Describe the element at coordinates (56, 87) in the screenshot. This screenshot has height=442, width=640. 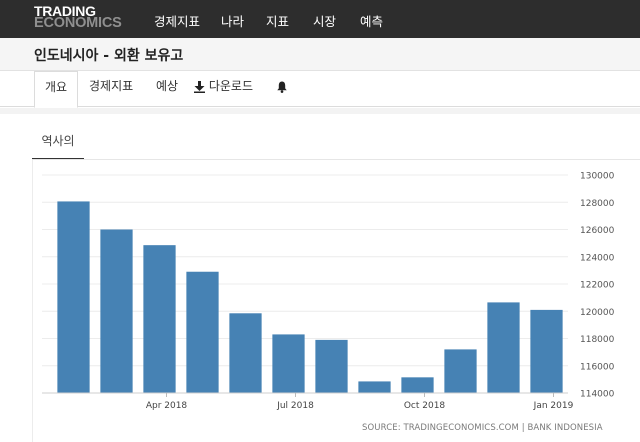
I see `tab-overview-label: 개요` at that location.